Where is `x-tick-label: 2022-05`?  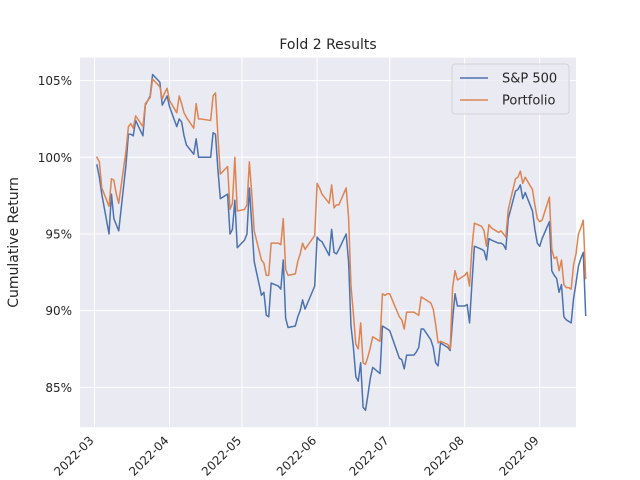
x-tick-label: 2022-05 is located at coordinates (221, 455).